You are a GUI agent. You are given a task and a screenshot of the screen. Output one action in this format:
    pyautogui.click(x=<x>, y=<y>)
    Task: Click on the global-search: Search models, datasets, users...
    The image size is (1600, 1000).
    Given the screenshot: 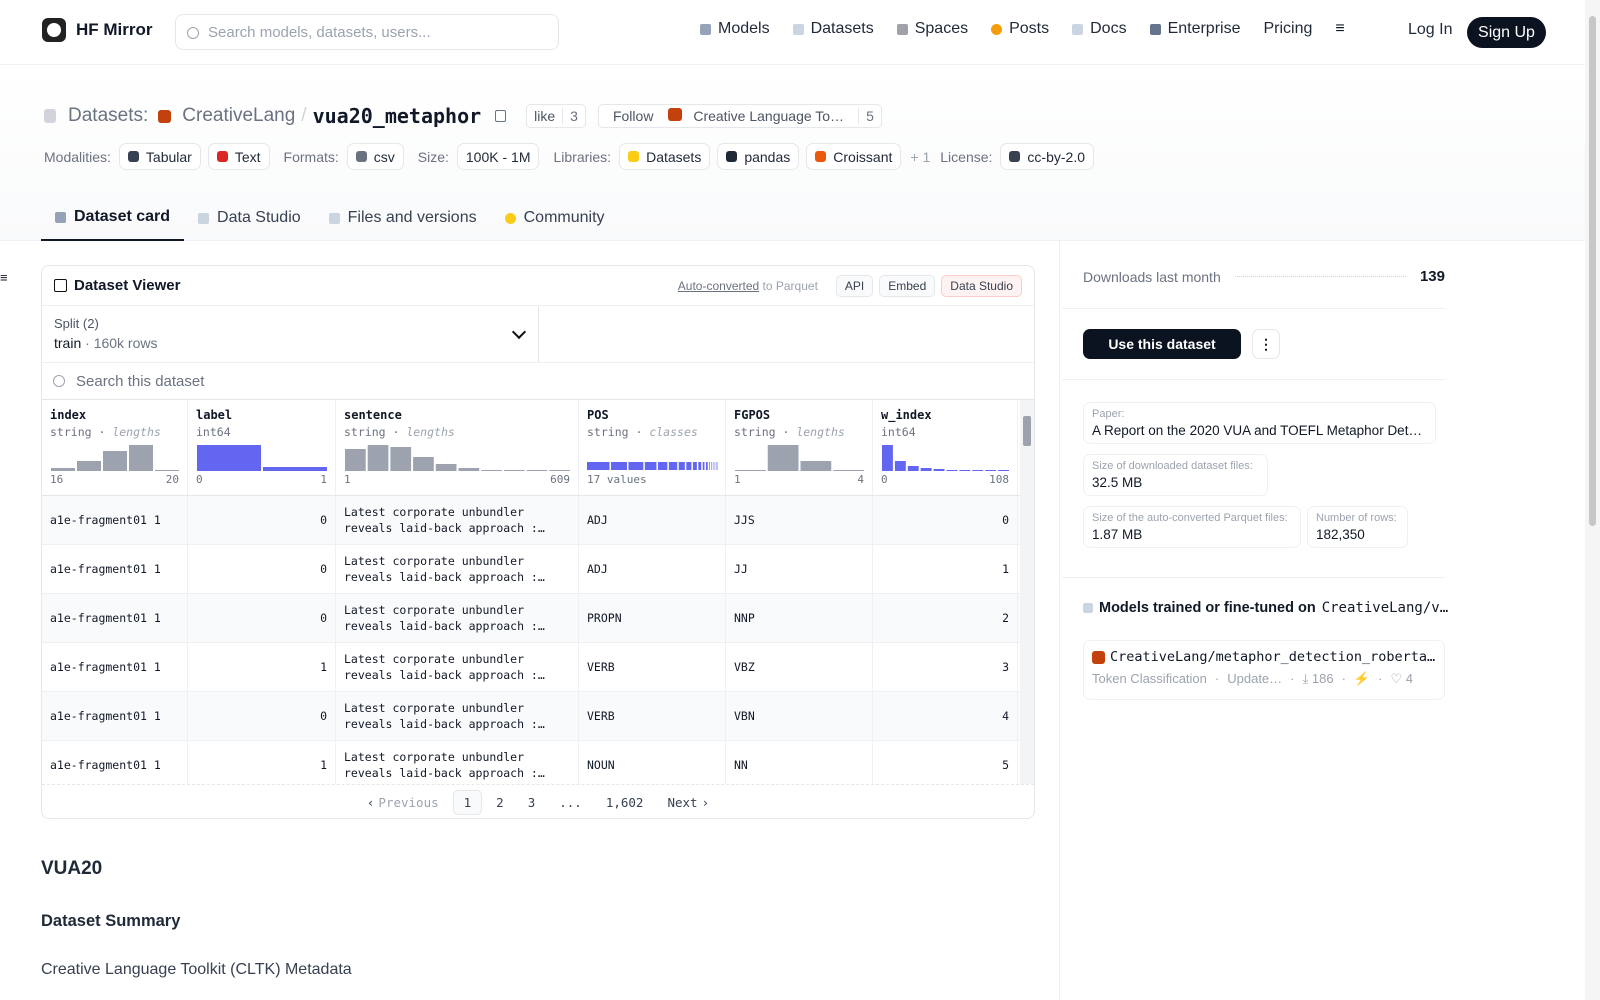 What is the action you would take?
    pyautogui.click(x=367, y=32)
    